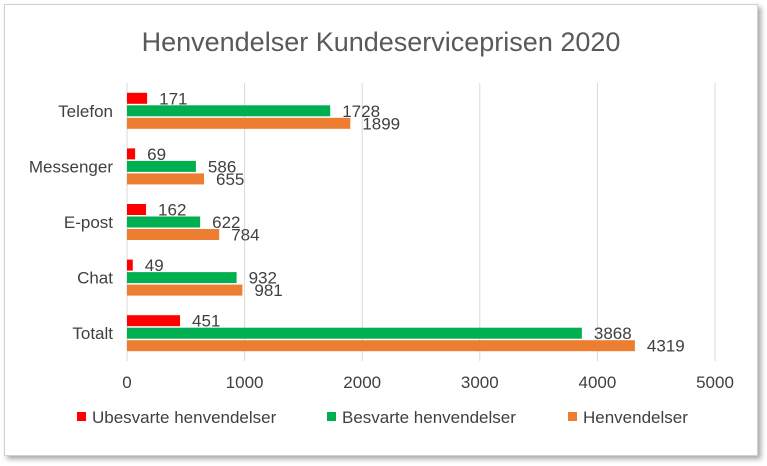 Image resolution: width=767 pixels, height=466 pixels. I want to click on bar-besvarte-henvendelser-messenger, so click(161, 166).